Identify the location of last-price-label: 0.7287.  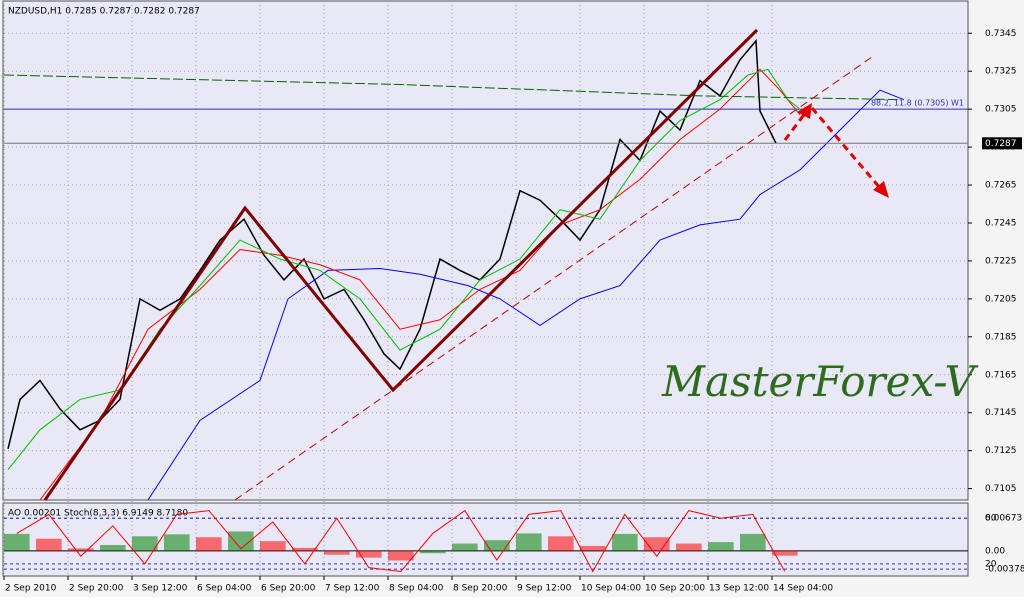
(1001, 144).